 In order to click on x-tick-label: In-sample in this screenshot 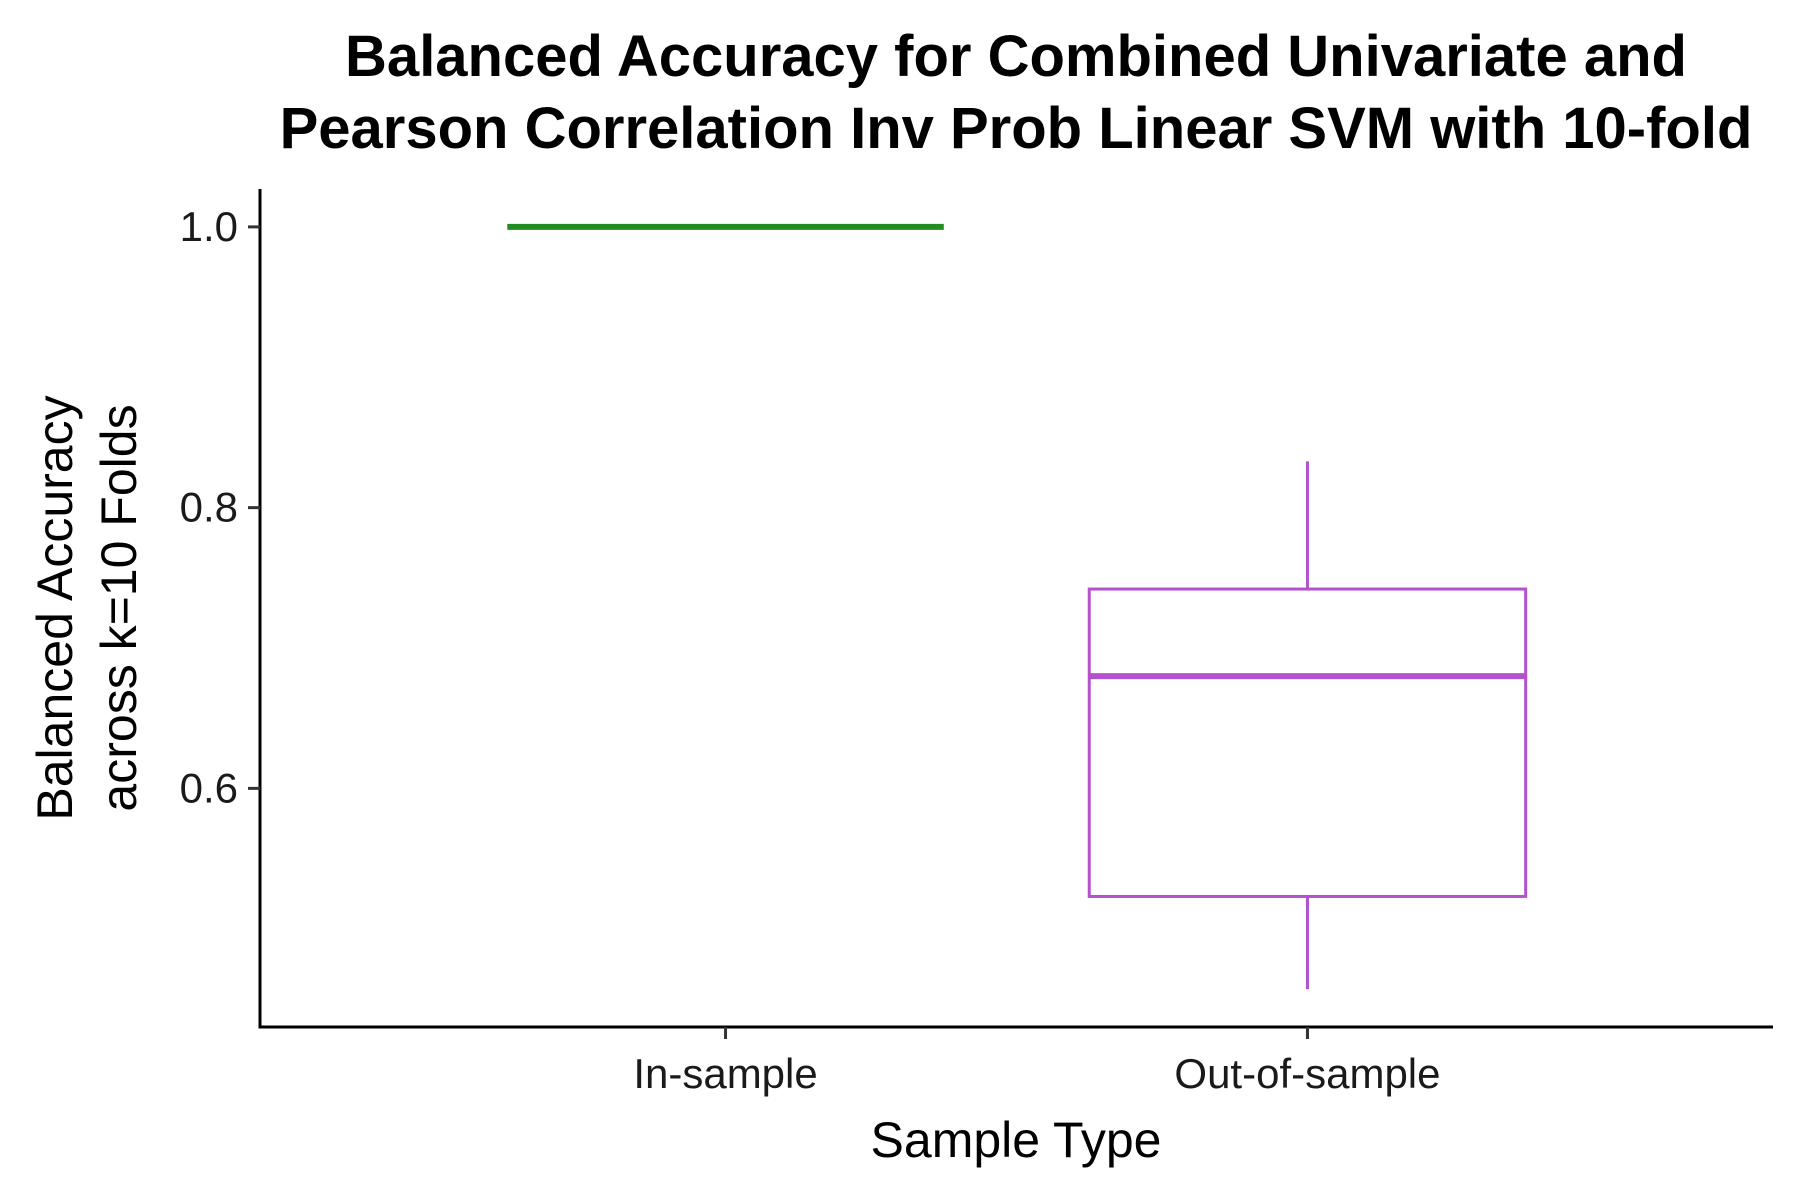, I will do `click(725, 1073)`.